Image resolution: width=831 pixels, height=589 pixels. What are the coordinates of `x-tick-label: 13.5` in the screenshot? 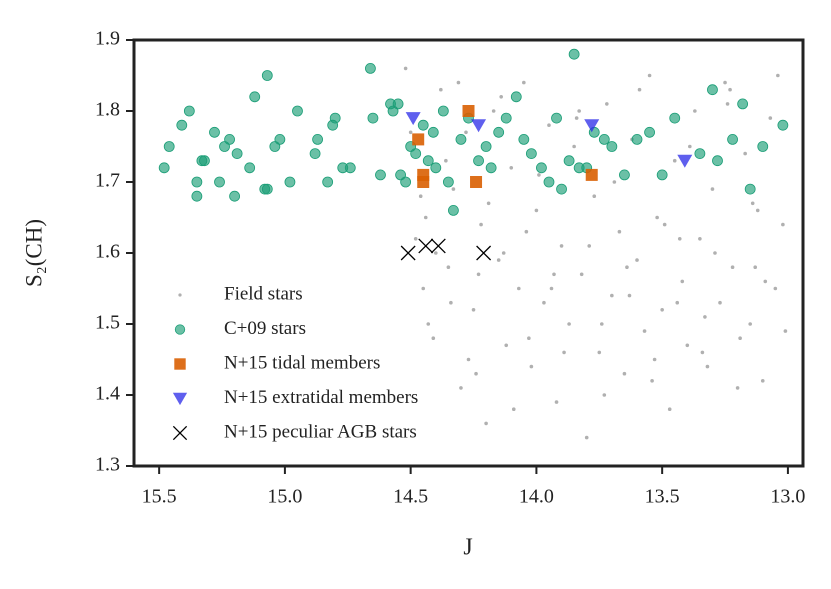 It's located at (662, 497).